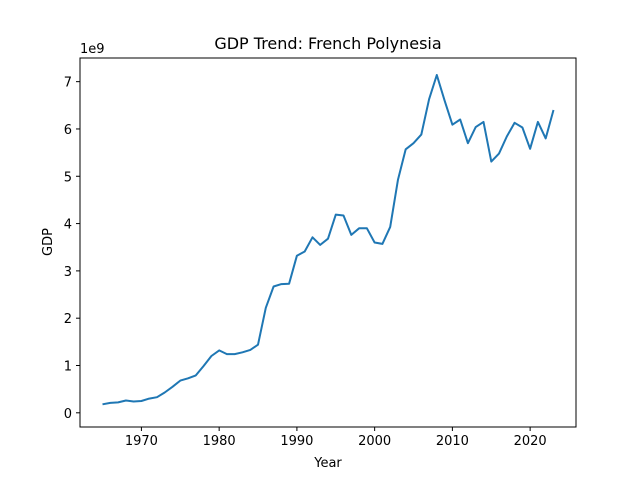 The width and height of the screenshot is (640, 480). I want to click on x-tick-label-1970: 1970, so click(141, 441).